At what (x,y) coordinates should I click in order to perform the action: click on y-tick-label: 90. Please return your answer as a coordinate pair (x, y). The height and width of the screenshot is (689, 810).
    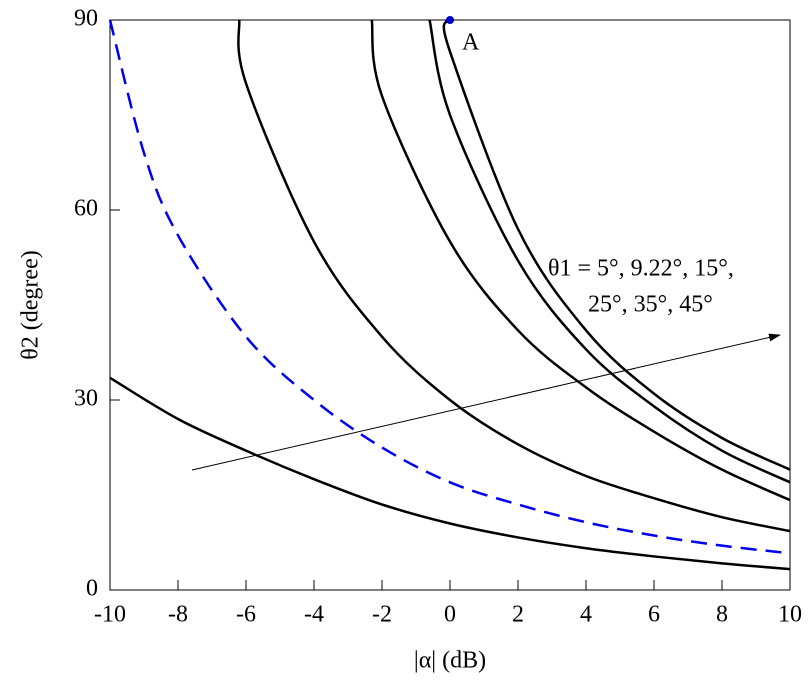
    Looking at the image, I should click on (86, 19).